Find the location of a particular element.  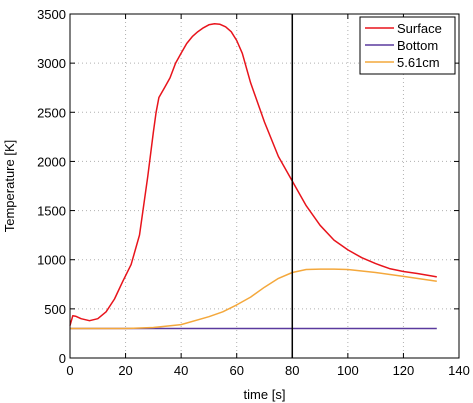

x-axis-label: time [s] is located at coordinates (265, 394).